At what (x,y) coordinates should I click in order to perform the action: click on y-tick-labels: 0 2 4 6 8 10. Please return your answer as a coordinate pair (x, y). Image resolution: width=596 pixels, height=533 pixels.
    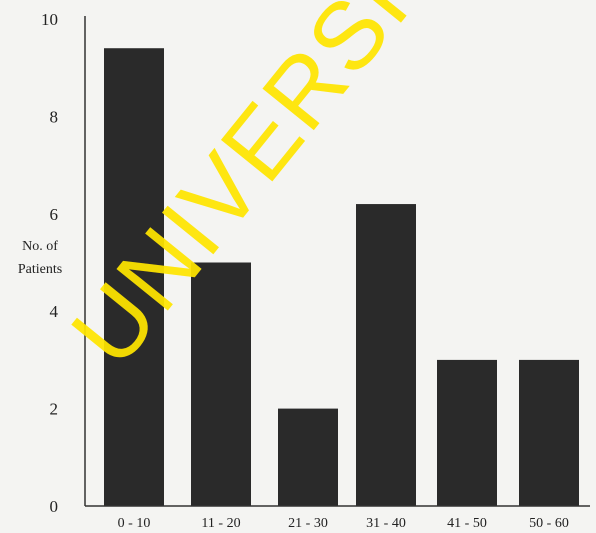
    Looking at the image, I should click on (50, 263).